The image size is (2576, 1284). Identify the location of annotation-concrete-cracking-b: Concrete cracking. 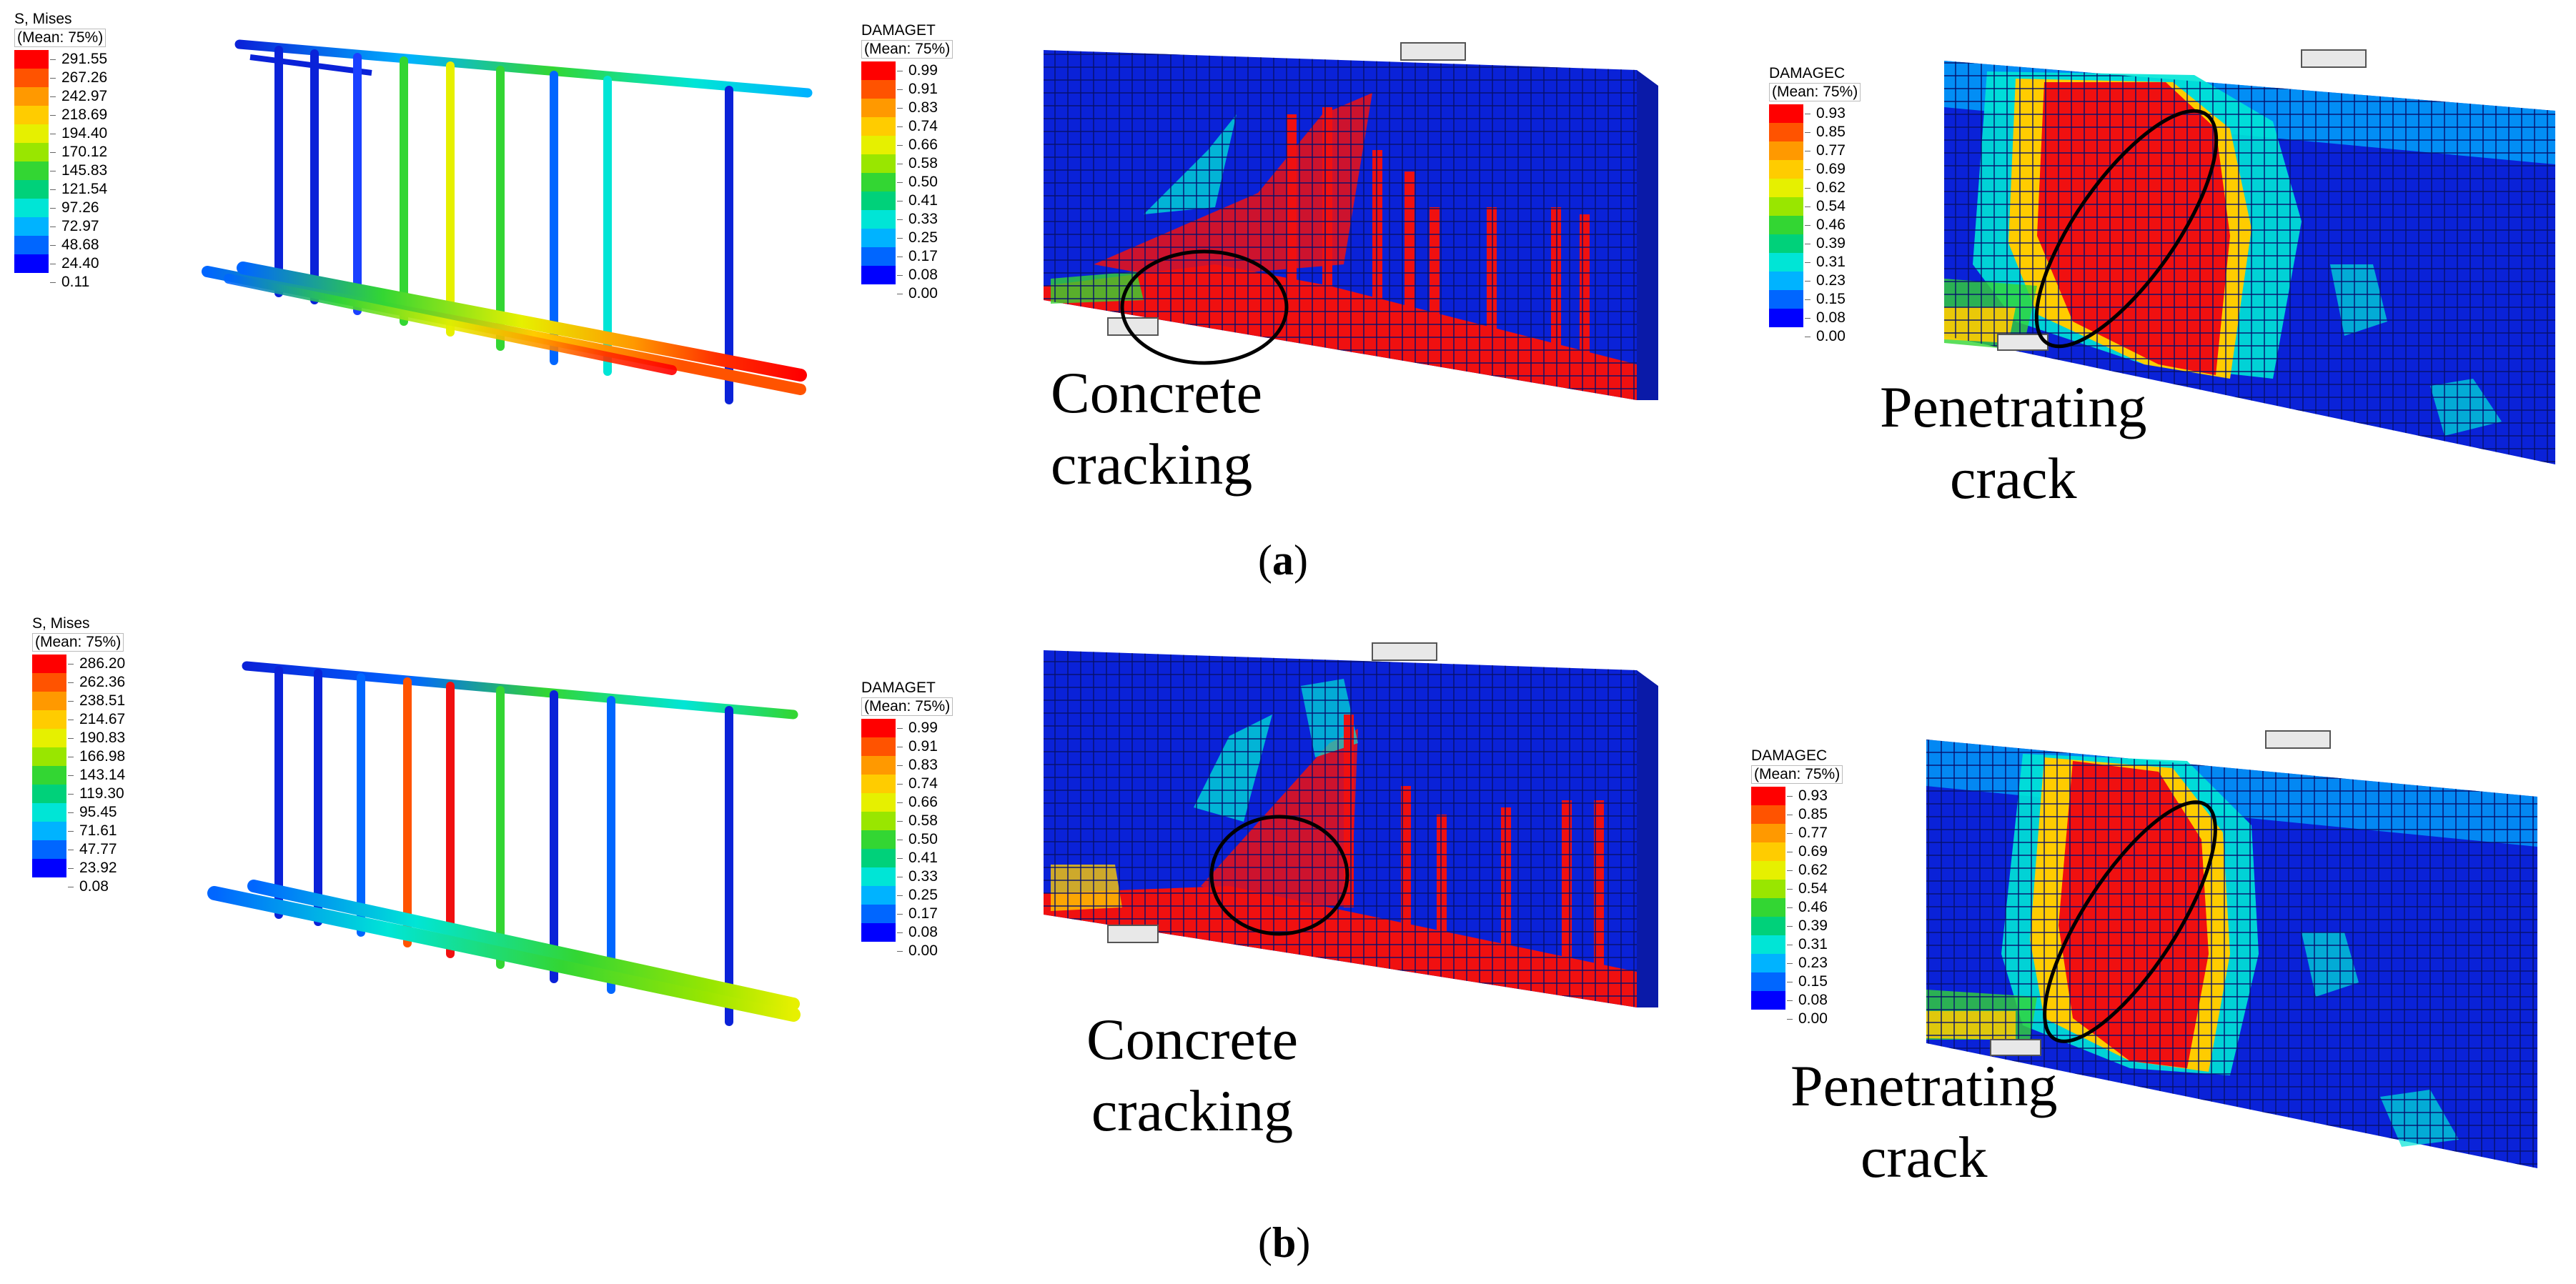
(1192, 1075).